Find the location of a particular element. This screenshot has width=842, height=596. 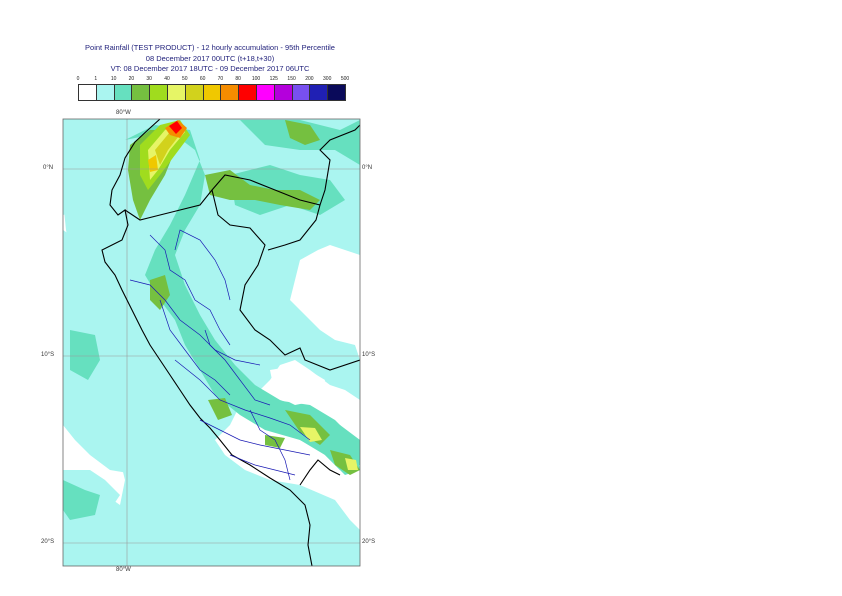

legend-threshold-label: 150 is located at coordinates (291, 79).